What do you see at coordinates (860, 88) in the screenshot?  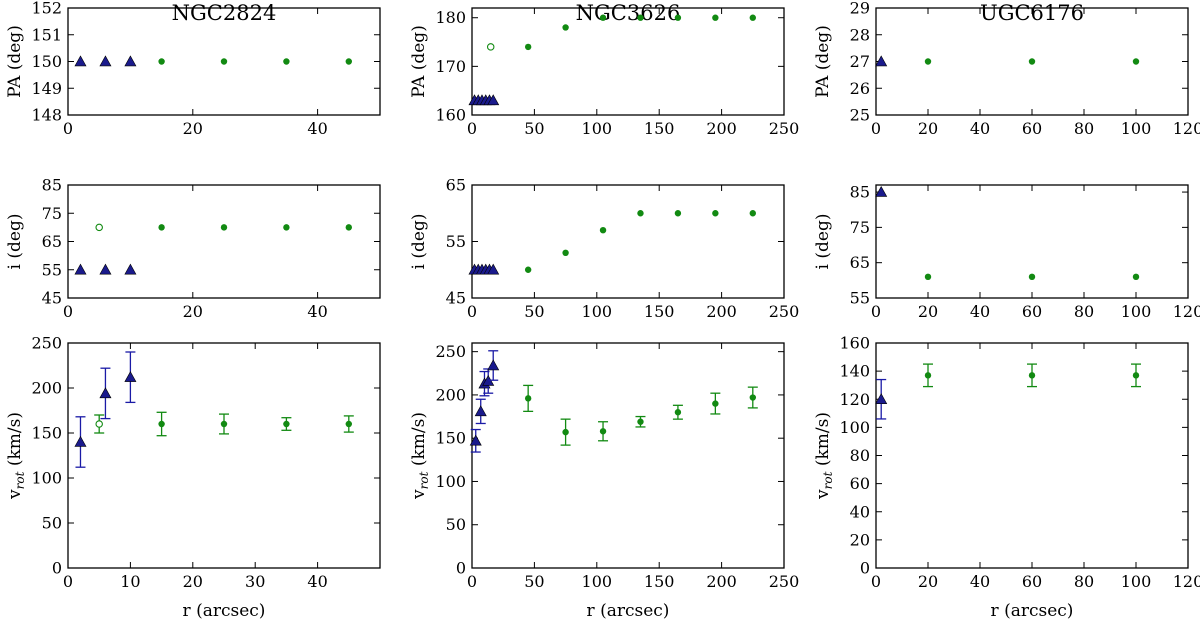 I see `y-tick-label: 26` at bounding box center [860, 88].